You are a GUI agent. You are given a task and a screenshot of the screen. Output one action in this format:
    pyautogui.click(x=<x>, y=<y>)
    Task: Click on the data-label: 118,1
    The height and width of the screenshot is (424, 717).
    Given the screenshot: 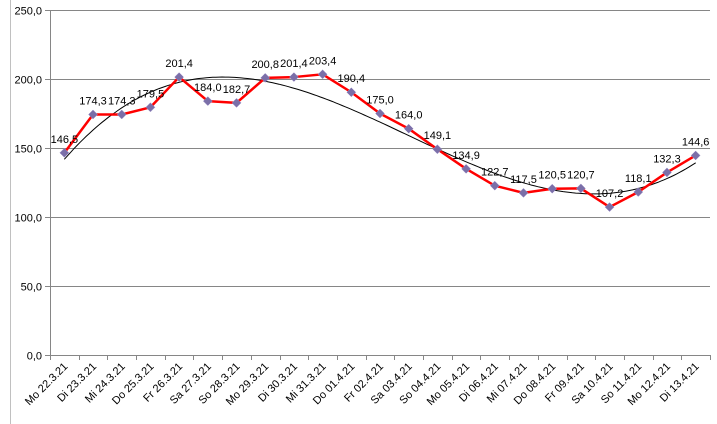 What is the action you would take?
    pyautogui.click(x=638, y=179)
    